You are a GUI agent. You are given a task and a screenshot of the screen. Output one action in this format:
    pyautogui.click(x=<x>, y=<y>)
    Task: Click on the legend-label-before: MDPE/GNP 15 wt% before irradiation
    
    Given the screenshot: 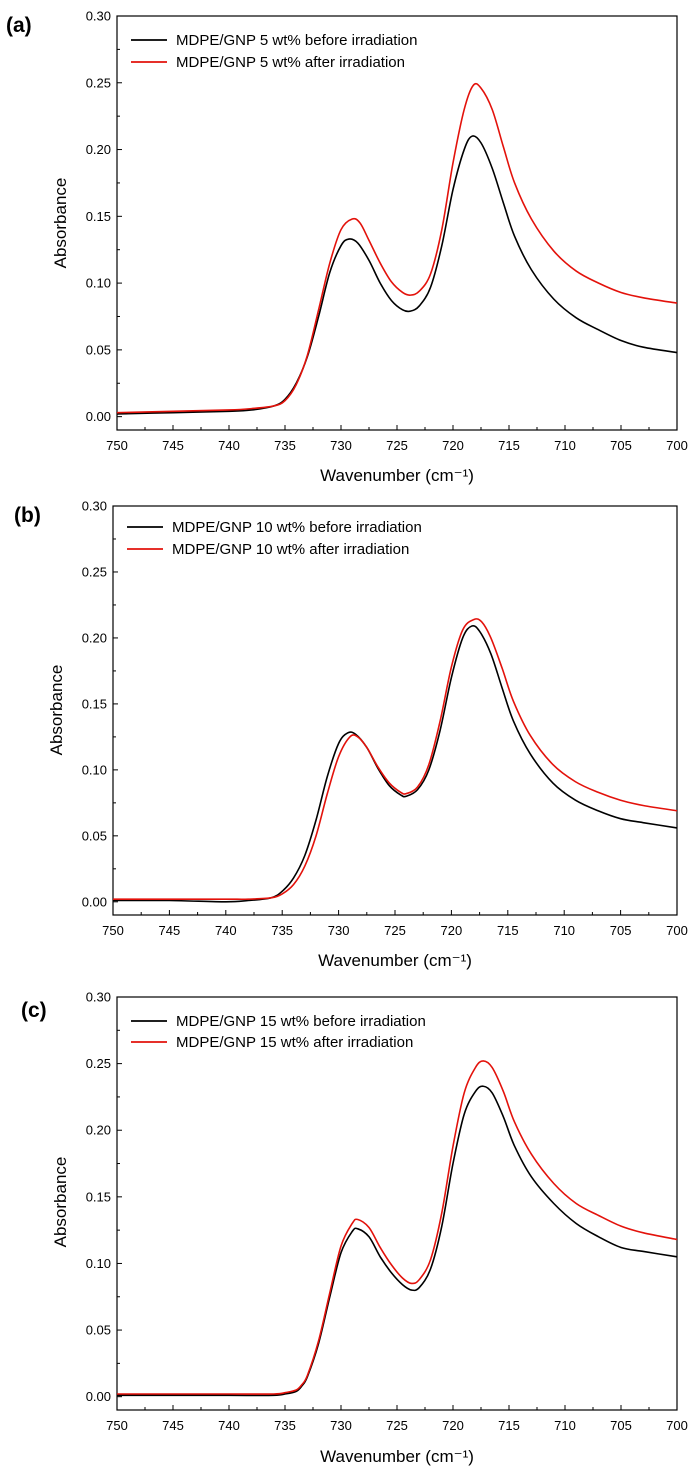 What is the action you would take?
    pyautogui.click(x=301, y=1021)
    